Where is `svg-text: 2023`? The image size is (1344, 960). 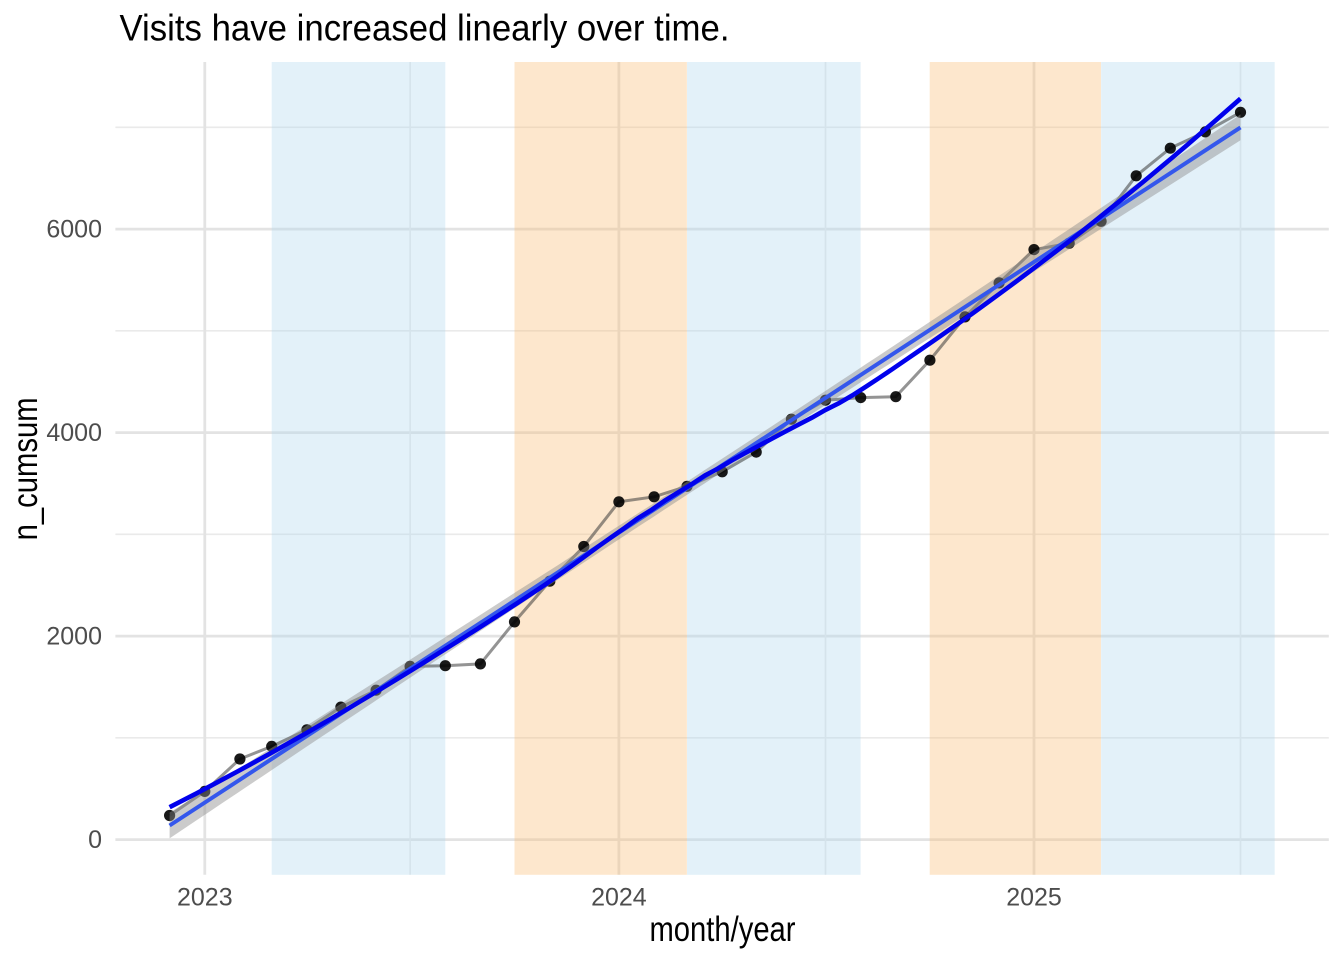
svg-text: 2023 is located at coordinates (205, 898).